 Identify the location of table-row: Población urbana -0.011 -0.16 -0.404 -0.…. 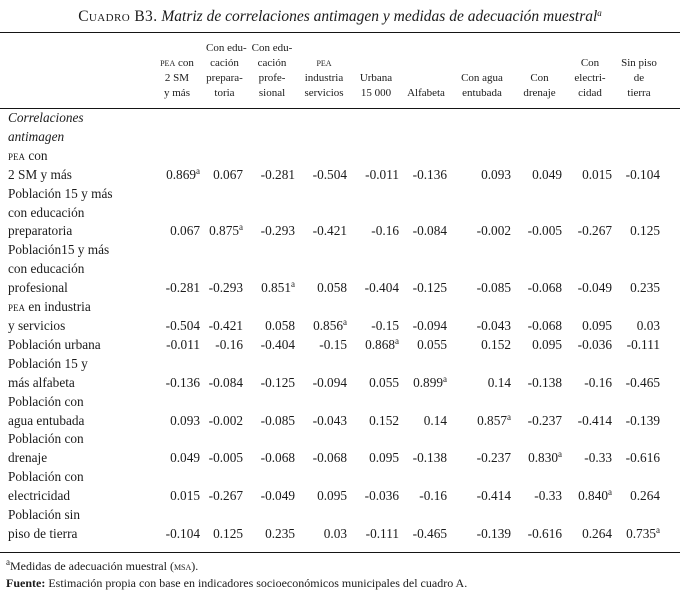
(340, 345).